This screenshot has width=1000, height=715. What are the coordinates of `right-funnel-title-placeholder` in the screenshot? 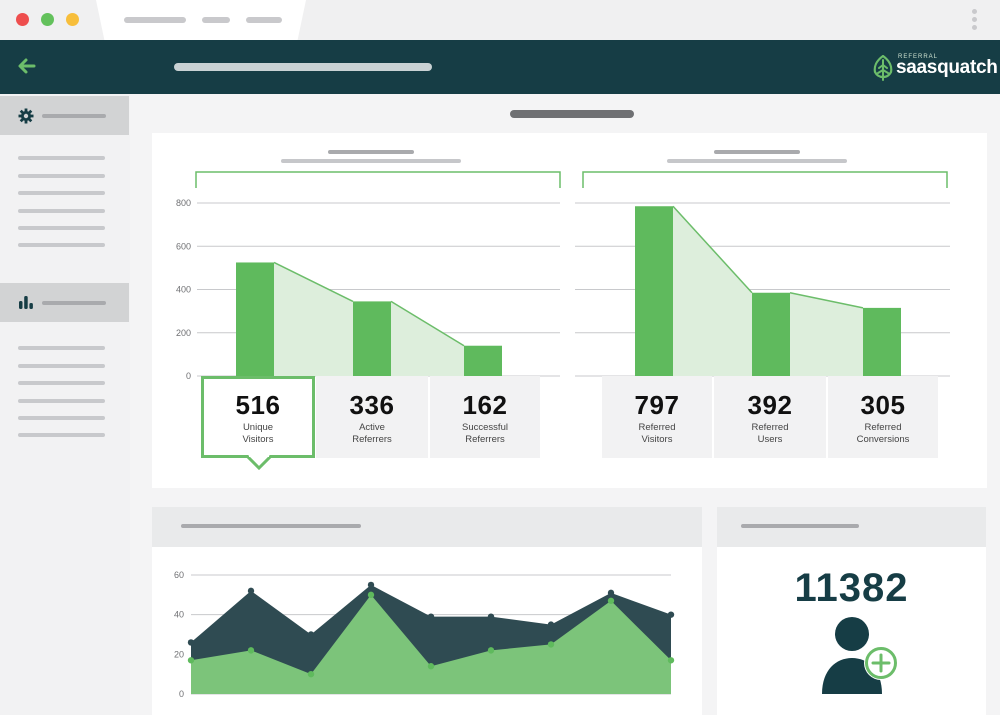 It's located at (757, 152).